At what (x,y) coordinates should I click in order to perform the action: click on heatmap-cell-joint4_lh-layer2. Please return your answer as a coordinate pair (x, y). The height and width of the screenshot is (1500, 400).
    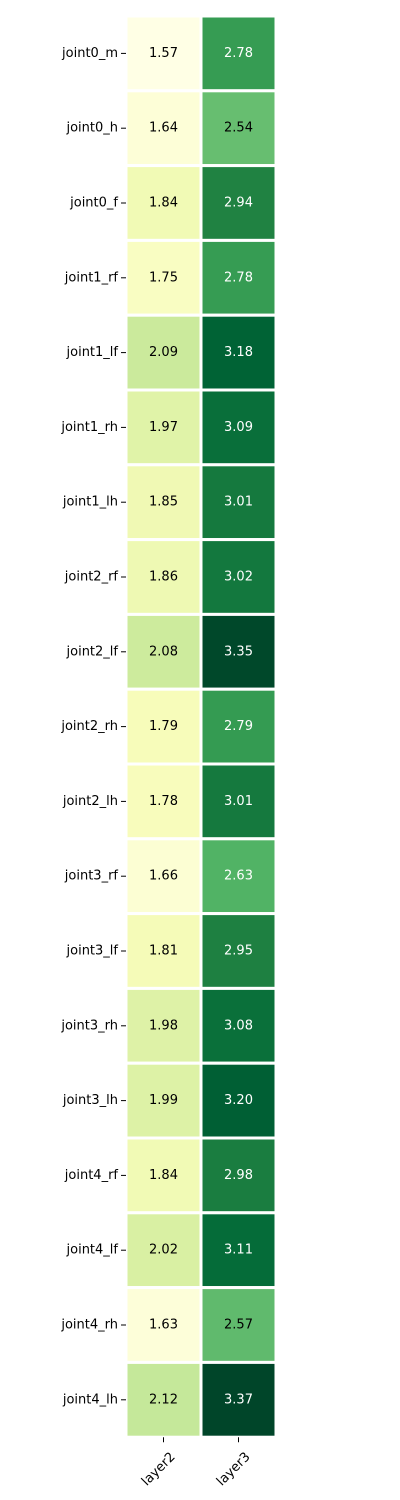
    Looking at the image, I should click on (163, 1399).